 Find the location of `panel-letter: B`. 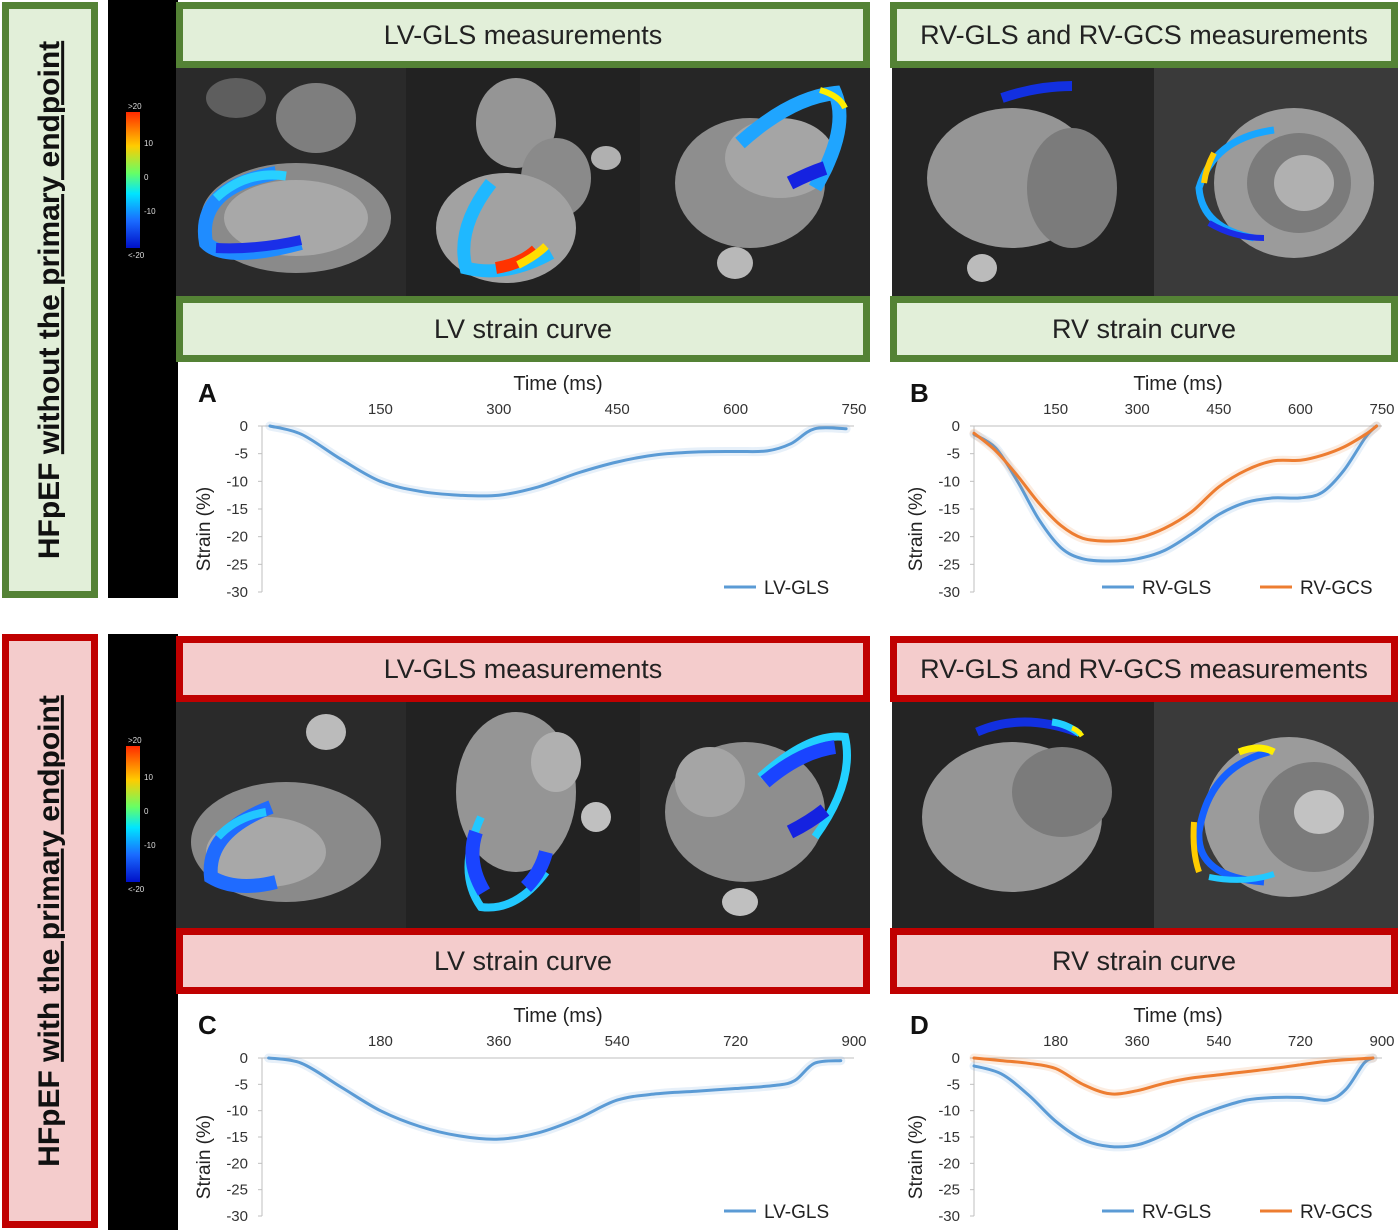

panel-letter: B is located at coordinates (919, 393).